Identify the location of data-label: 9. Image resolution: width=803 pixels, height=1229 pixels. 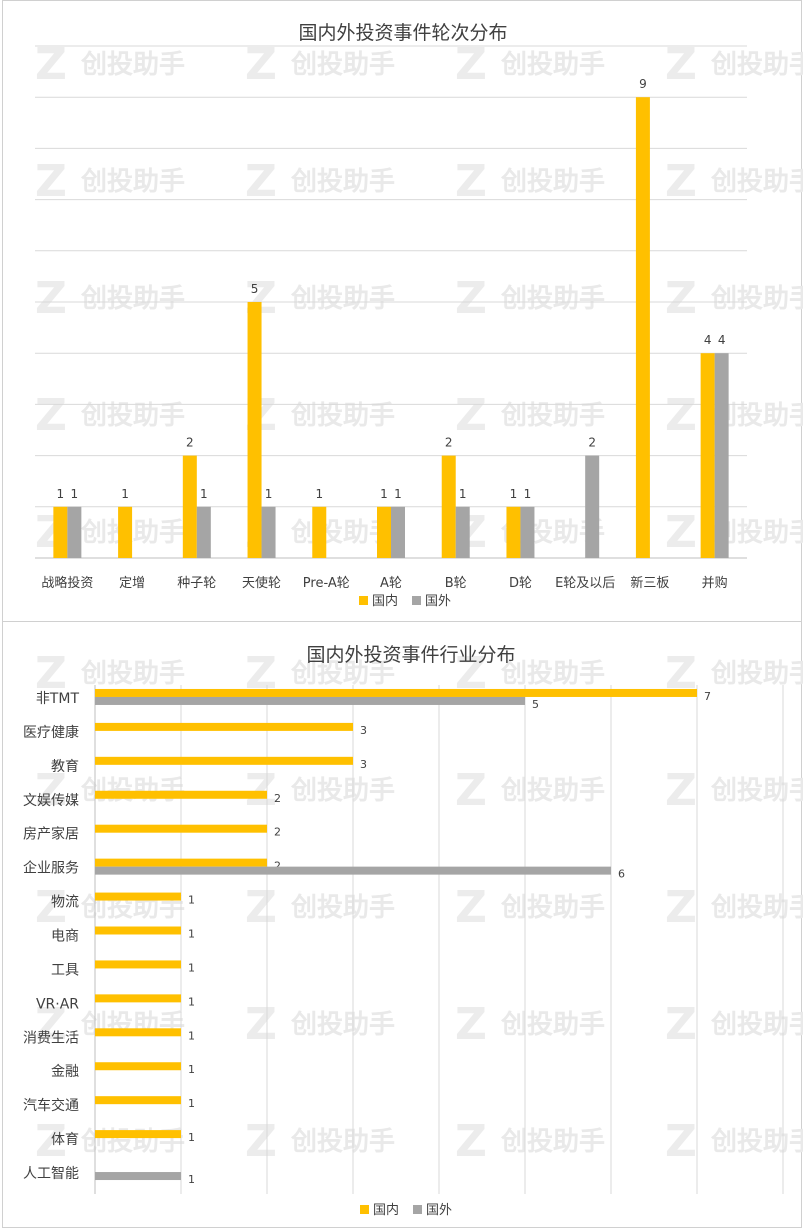
(643, 84).